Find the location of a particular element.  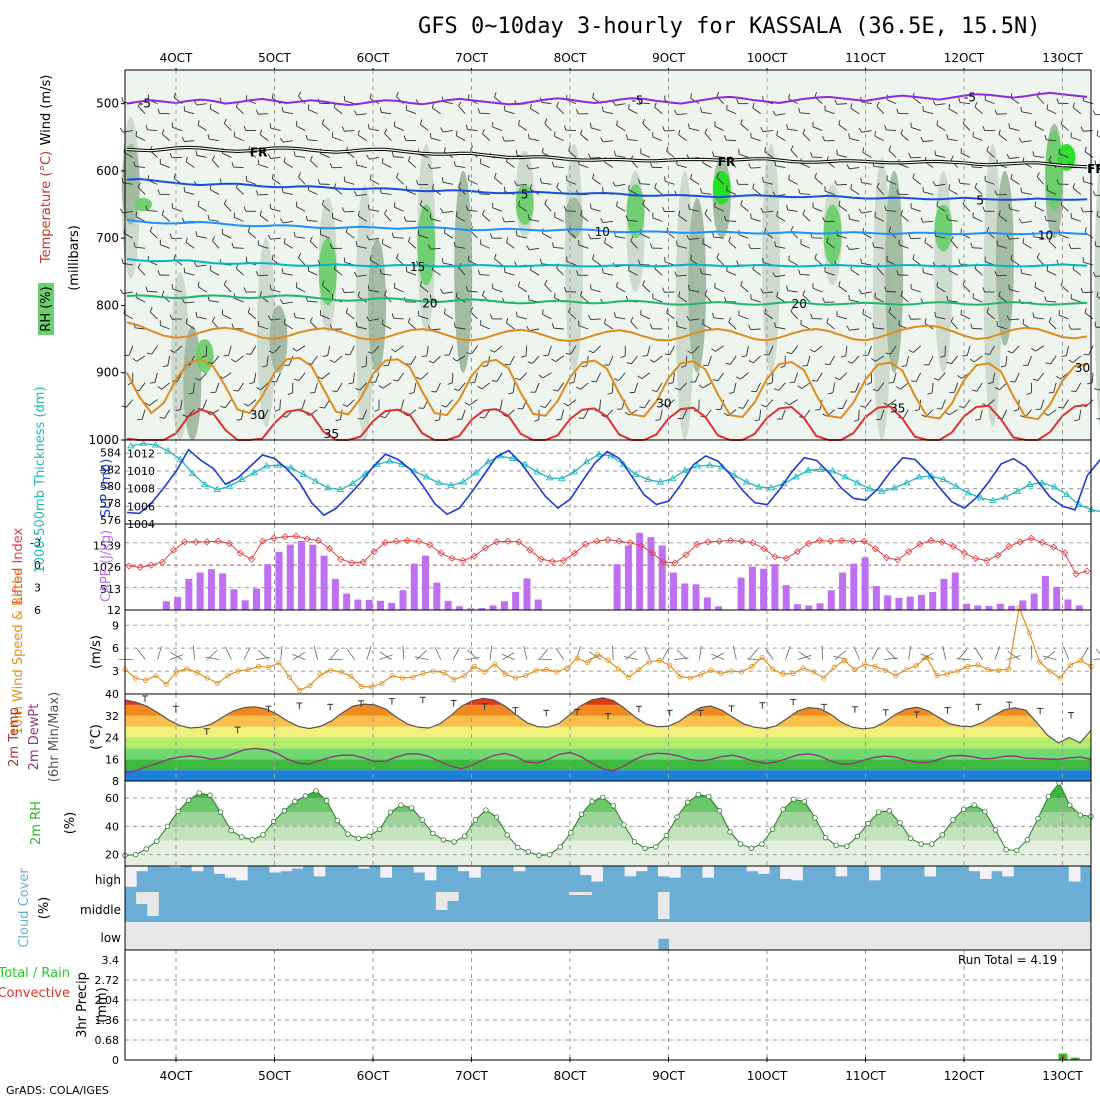

contour-label: 10 is located at coordinates (602, 232).